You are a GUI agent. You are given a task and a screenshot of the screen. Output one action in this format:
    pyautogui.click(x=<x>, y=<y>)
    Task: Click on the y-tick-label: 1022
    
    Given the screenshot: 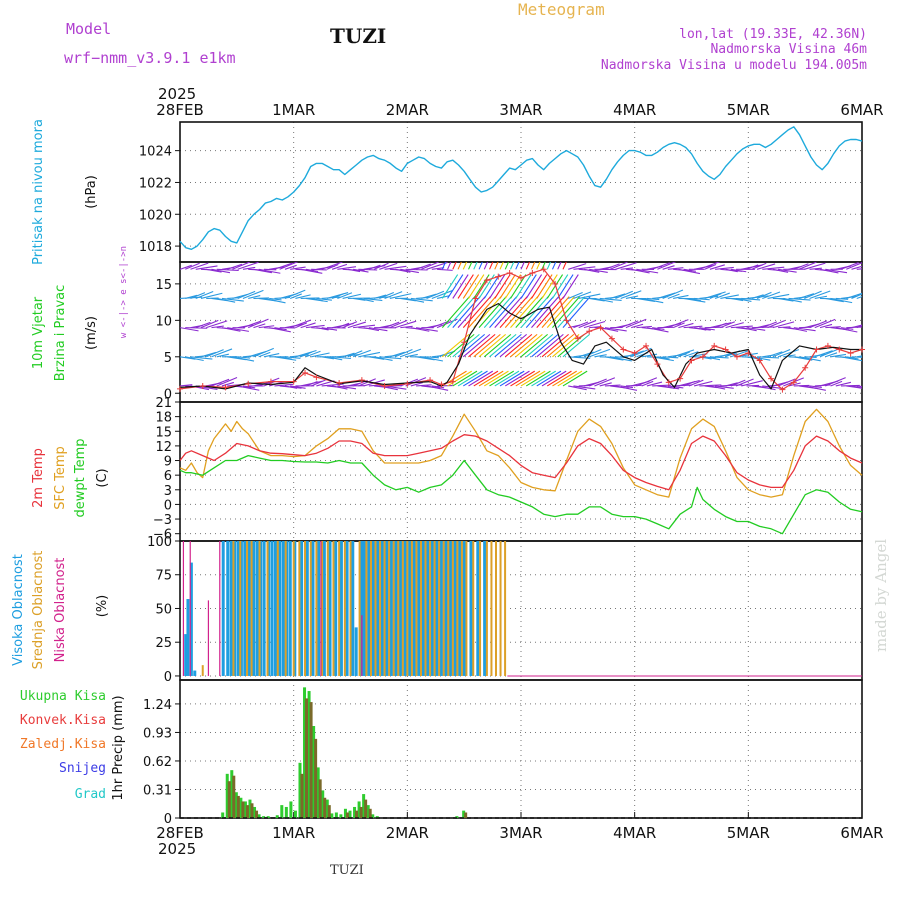 What is the action you would take?
    pyautogui.click(x=155, y=183)
    